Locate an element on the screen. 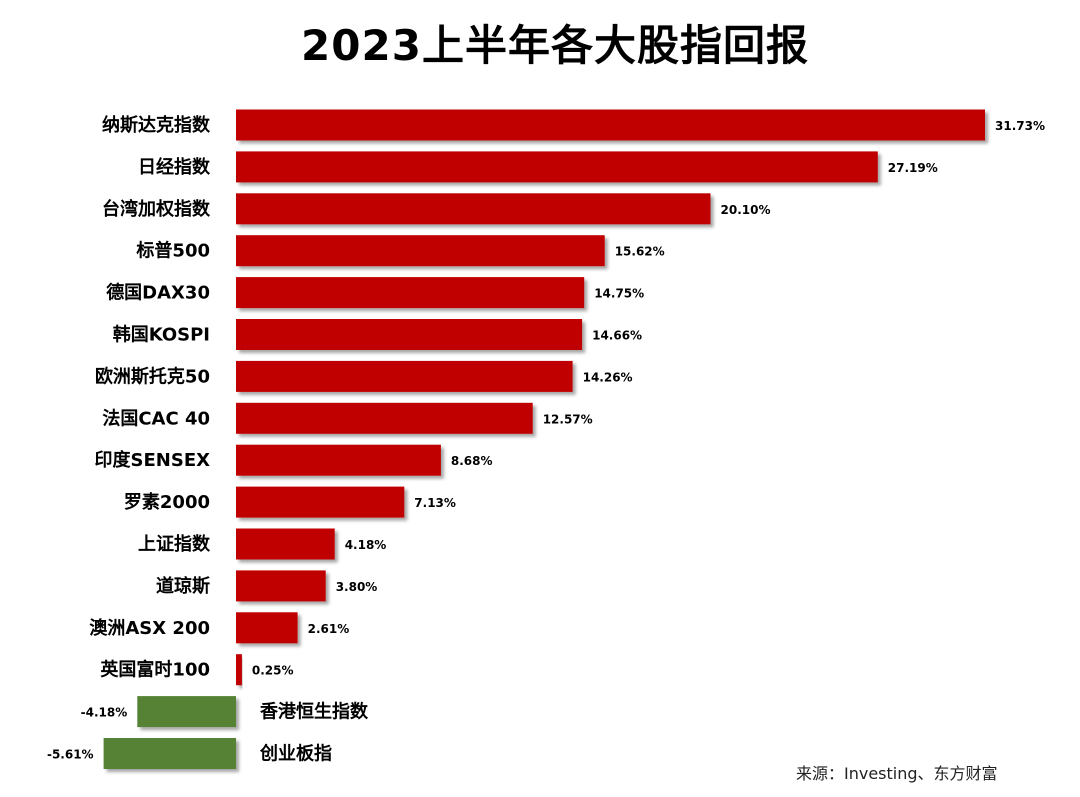  value-label: 8.68% is located at coordinates (472, 461).